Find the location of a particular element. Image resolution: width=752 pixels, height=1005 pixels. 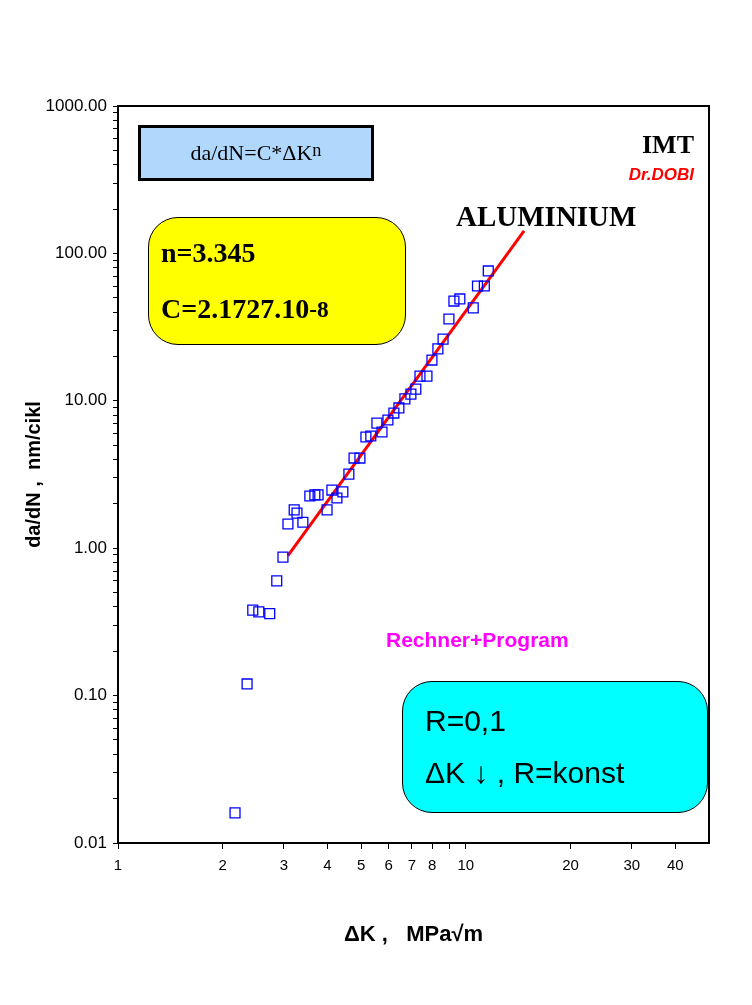

x-tick-label: 6 is located at coordinates (388, 865).